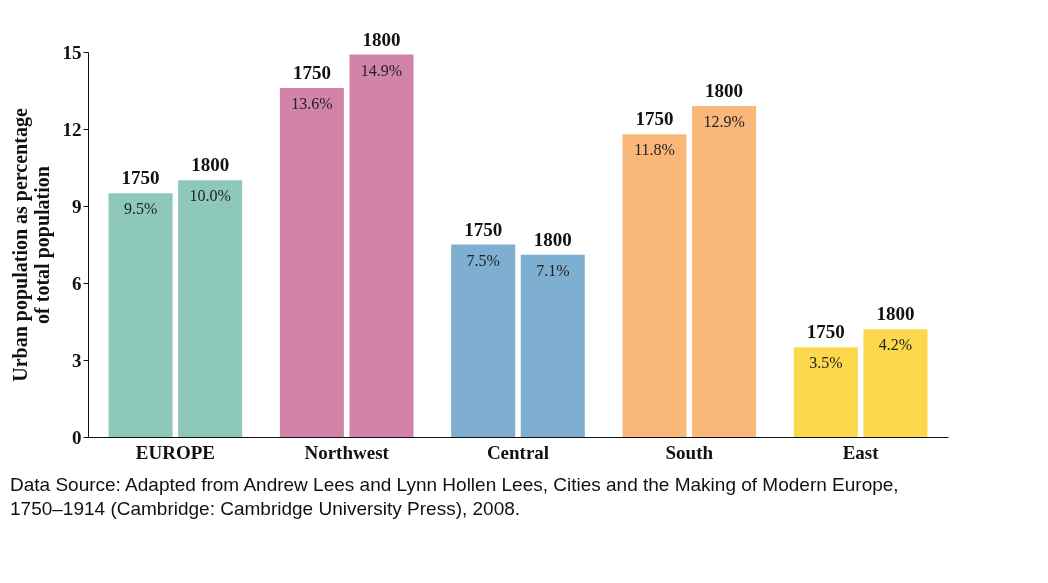 The width and height of the screenshot is (1048, 583). What do you see at coordinates (826, 363) in the screenshot?
I see `data-label: 3.5%` at bounding box center [826, 363].